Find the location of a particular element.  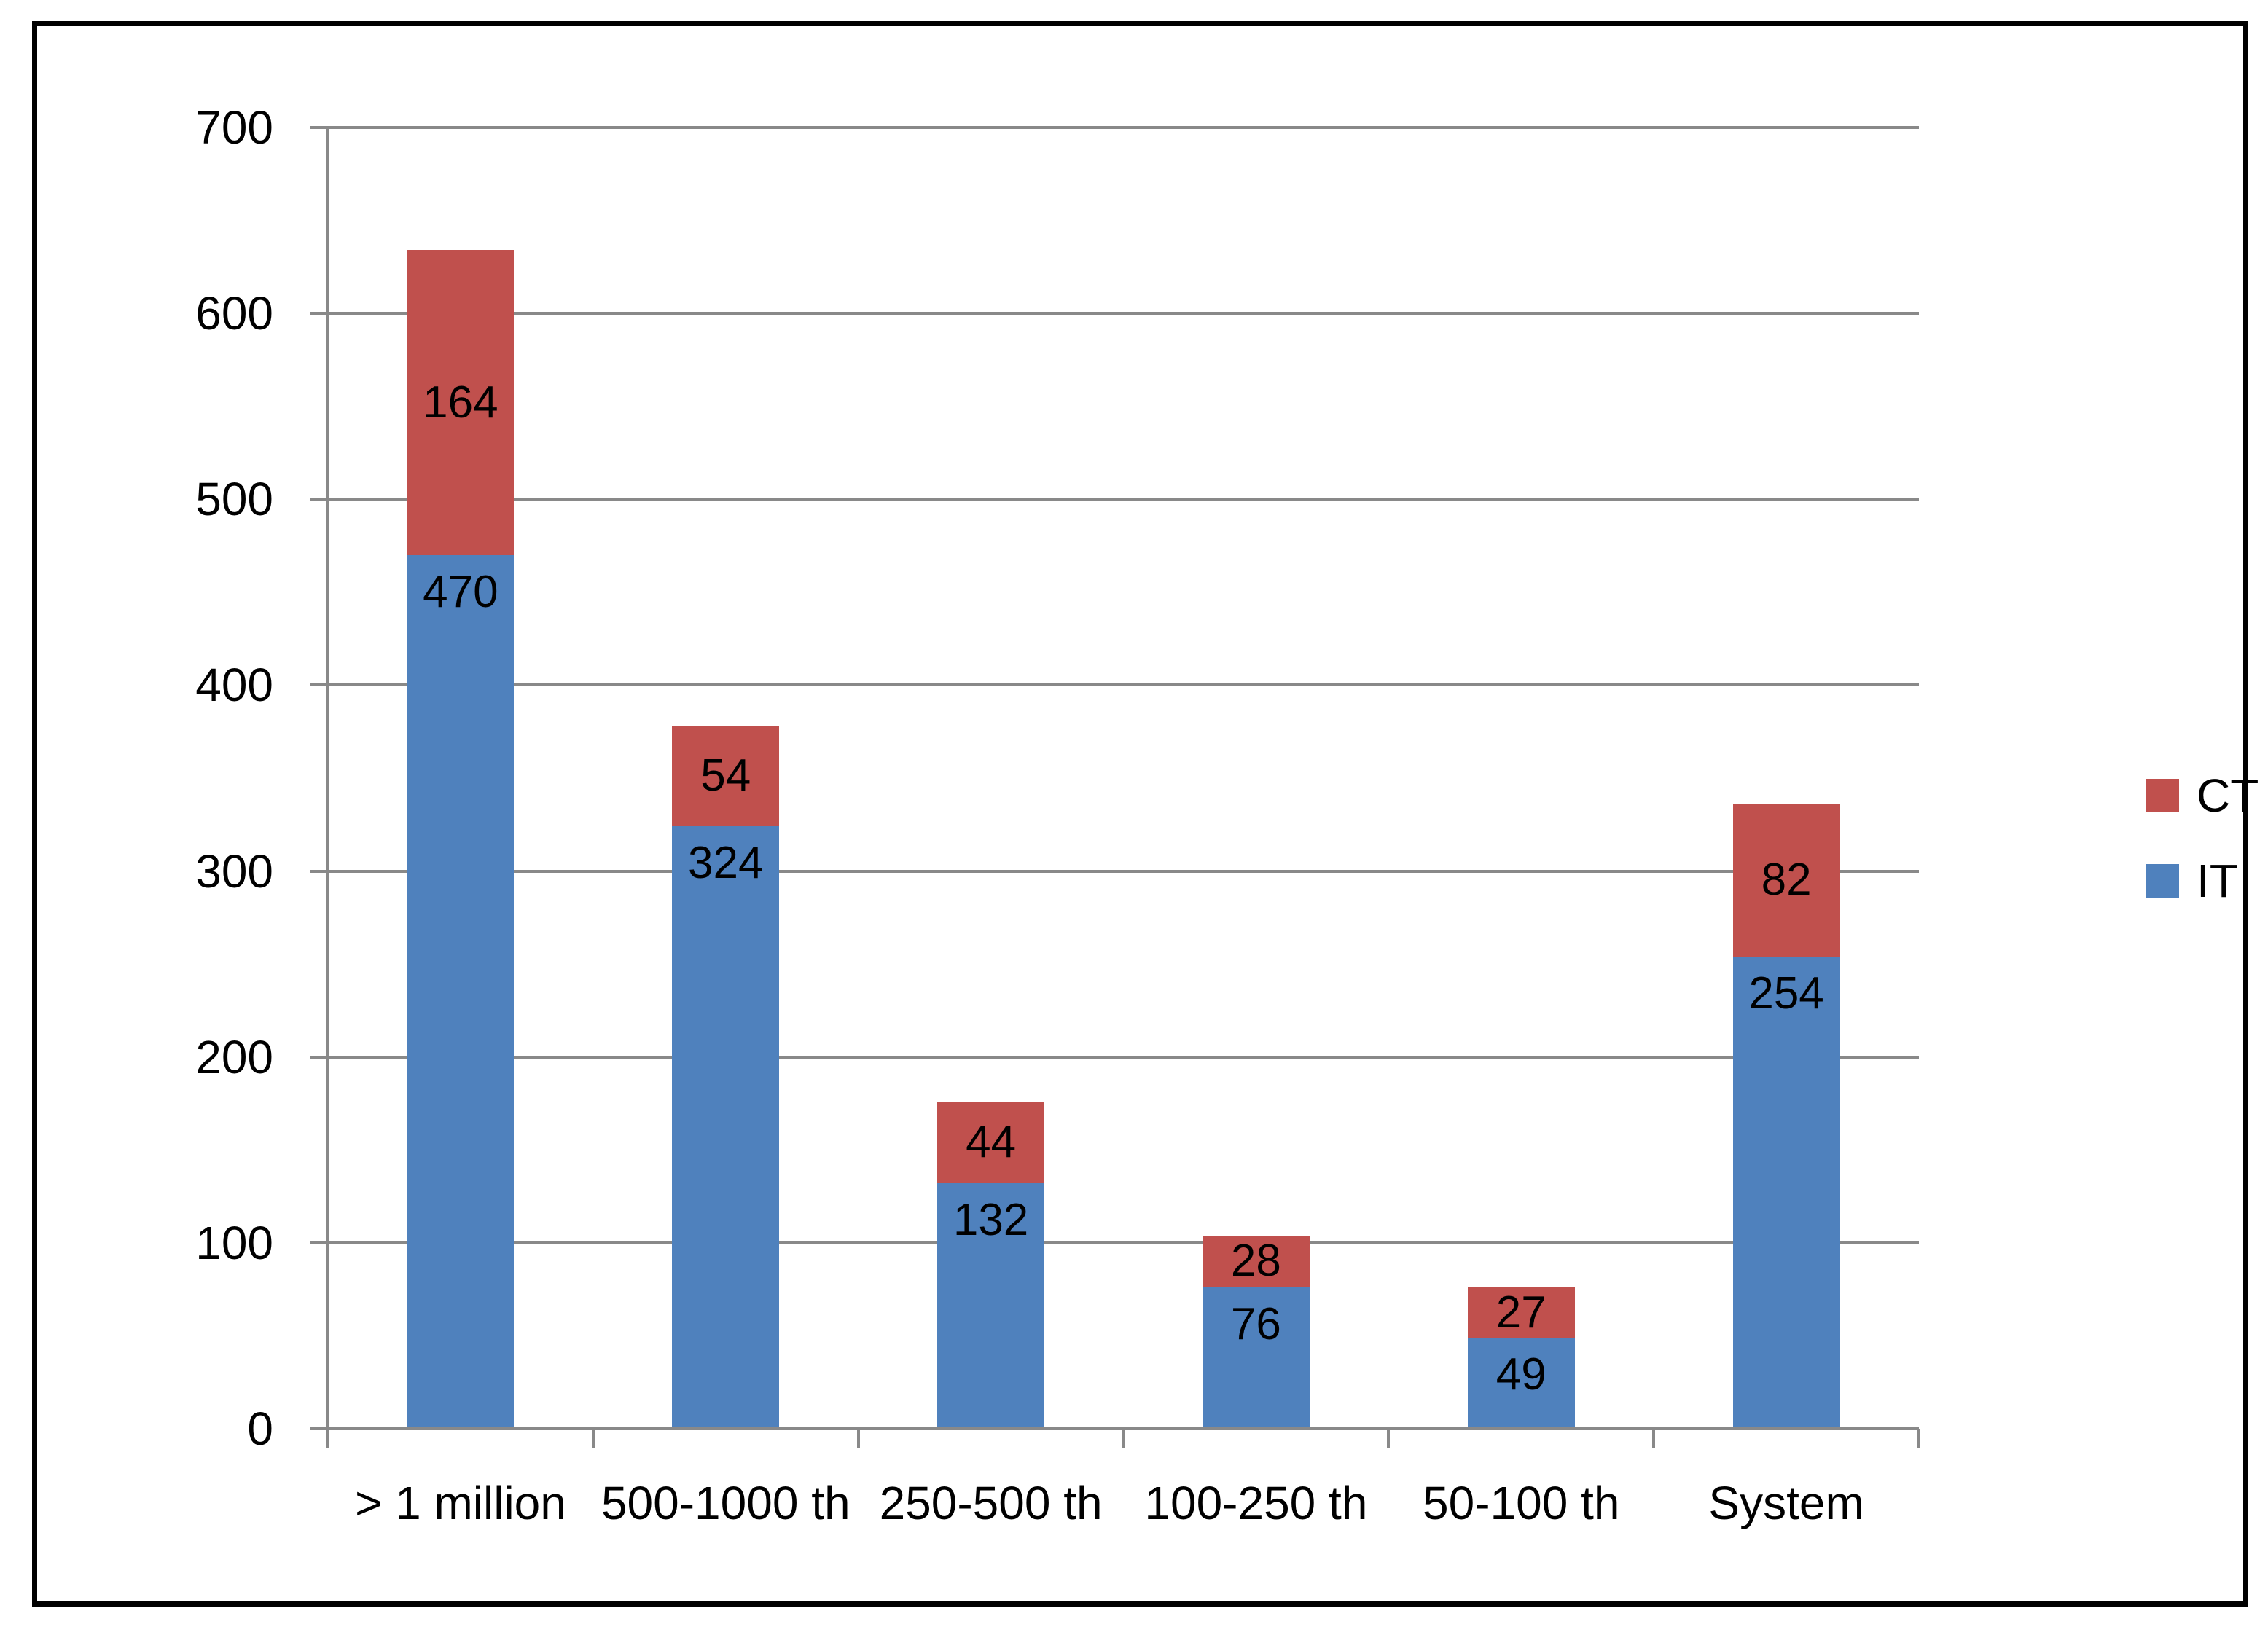

data-label-ct-6: 82 is located at coordinates (1786, 880).